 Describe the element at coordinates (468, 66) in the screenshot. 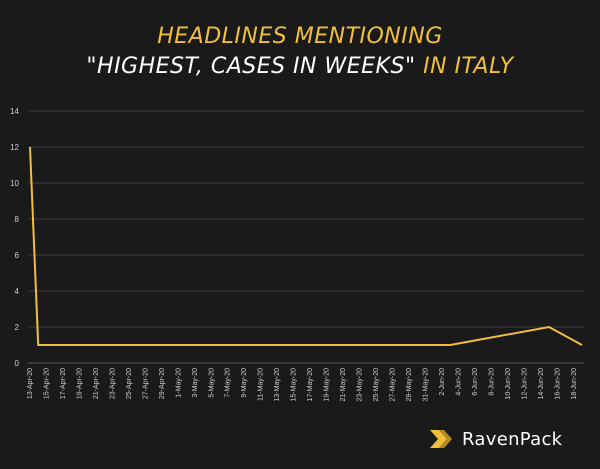

I see `title-suffix: IN ITALY` at that location.